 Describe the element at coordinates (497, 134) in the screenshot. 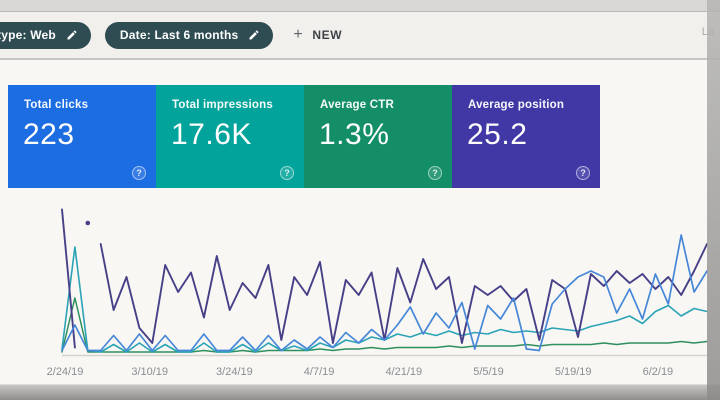

I see `metric-value: 25.2` at that location.